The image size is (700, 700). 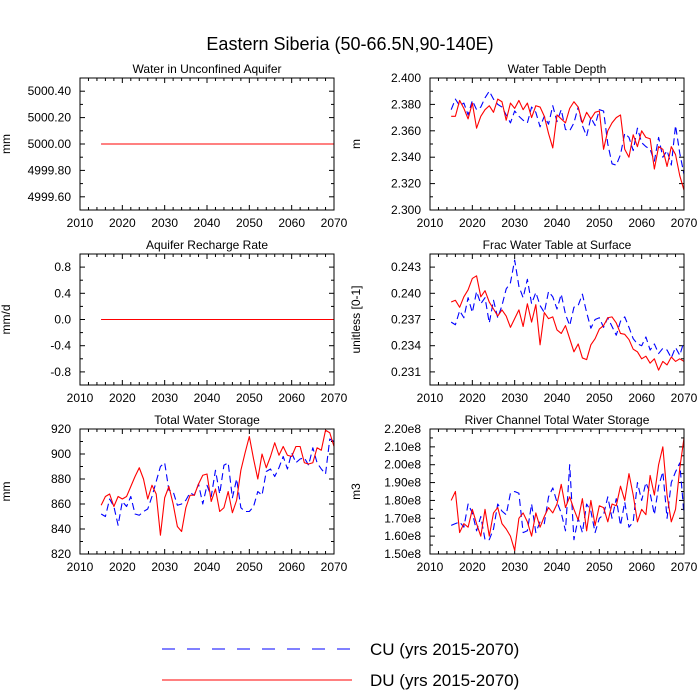 I want to click on y-tick-label: -0.8, so click(x=60, y=372).